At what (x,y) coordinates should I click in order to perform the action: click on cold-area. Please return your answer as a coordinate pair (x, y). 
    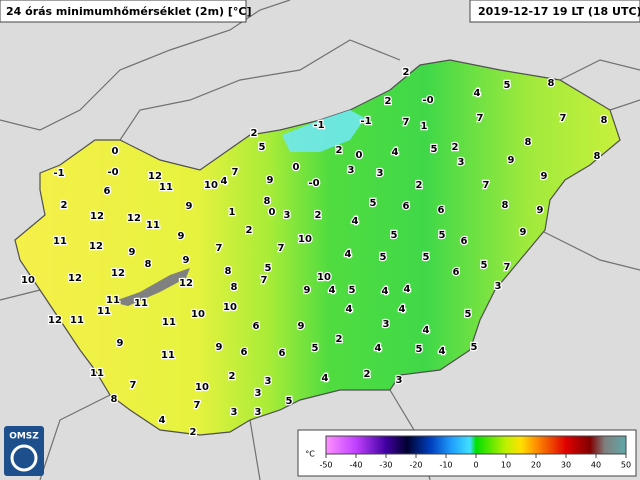
    Looking at the image, I should click on (323, 131).